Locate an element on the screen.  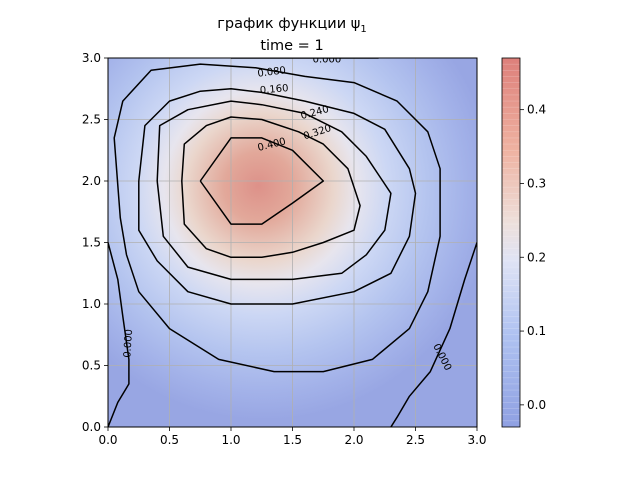
x-tick-label: 0.5 is located at coordinates (169, 440).